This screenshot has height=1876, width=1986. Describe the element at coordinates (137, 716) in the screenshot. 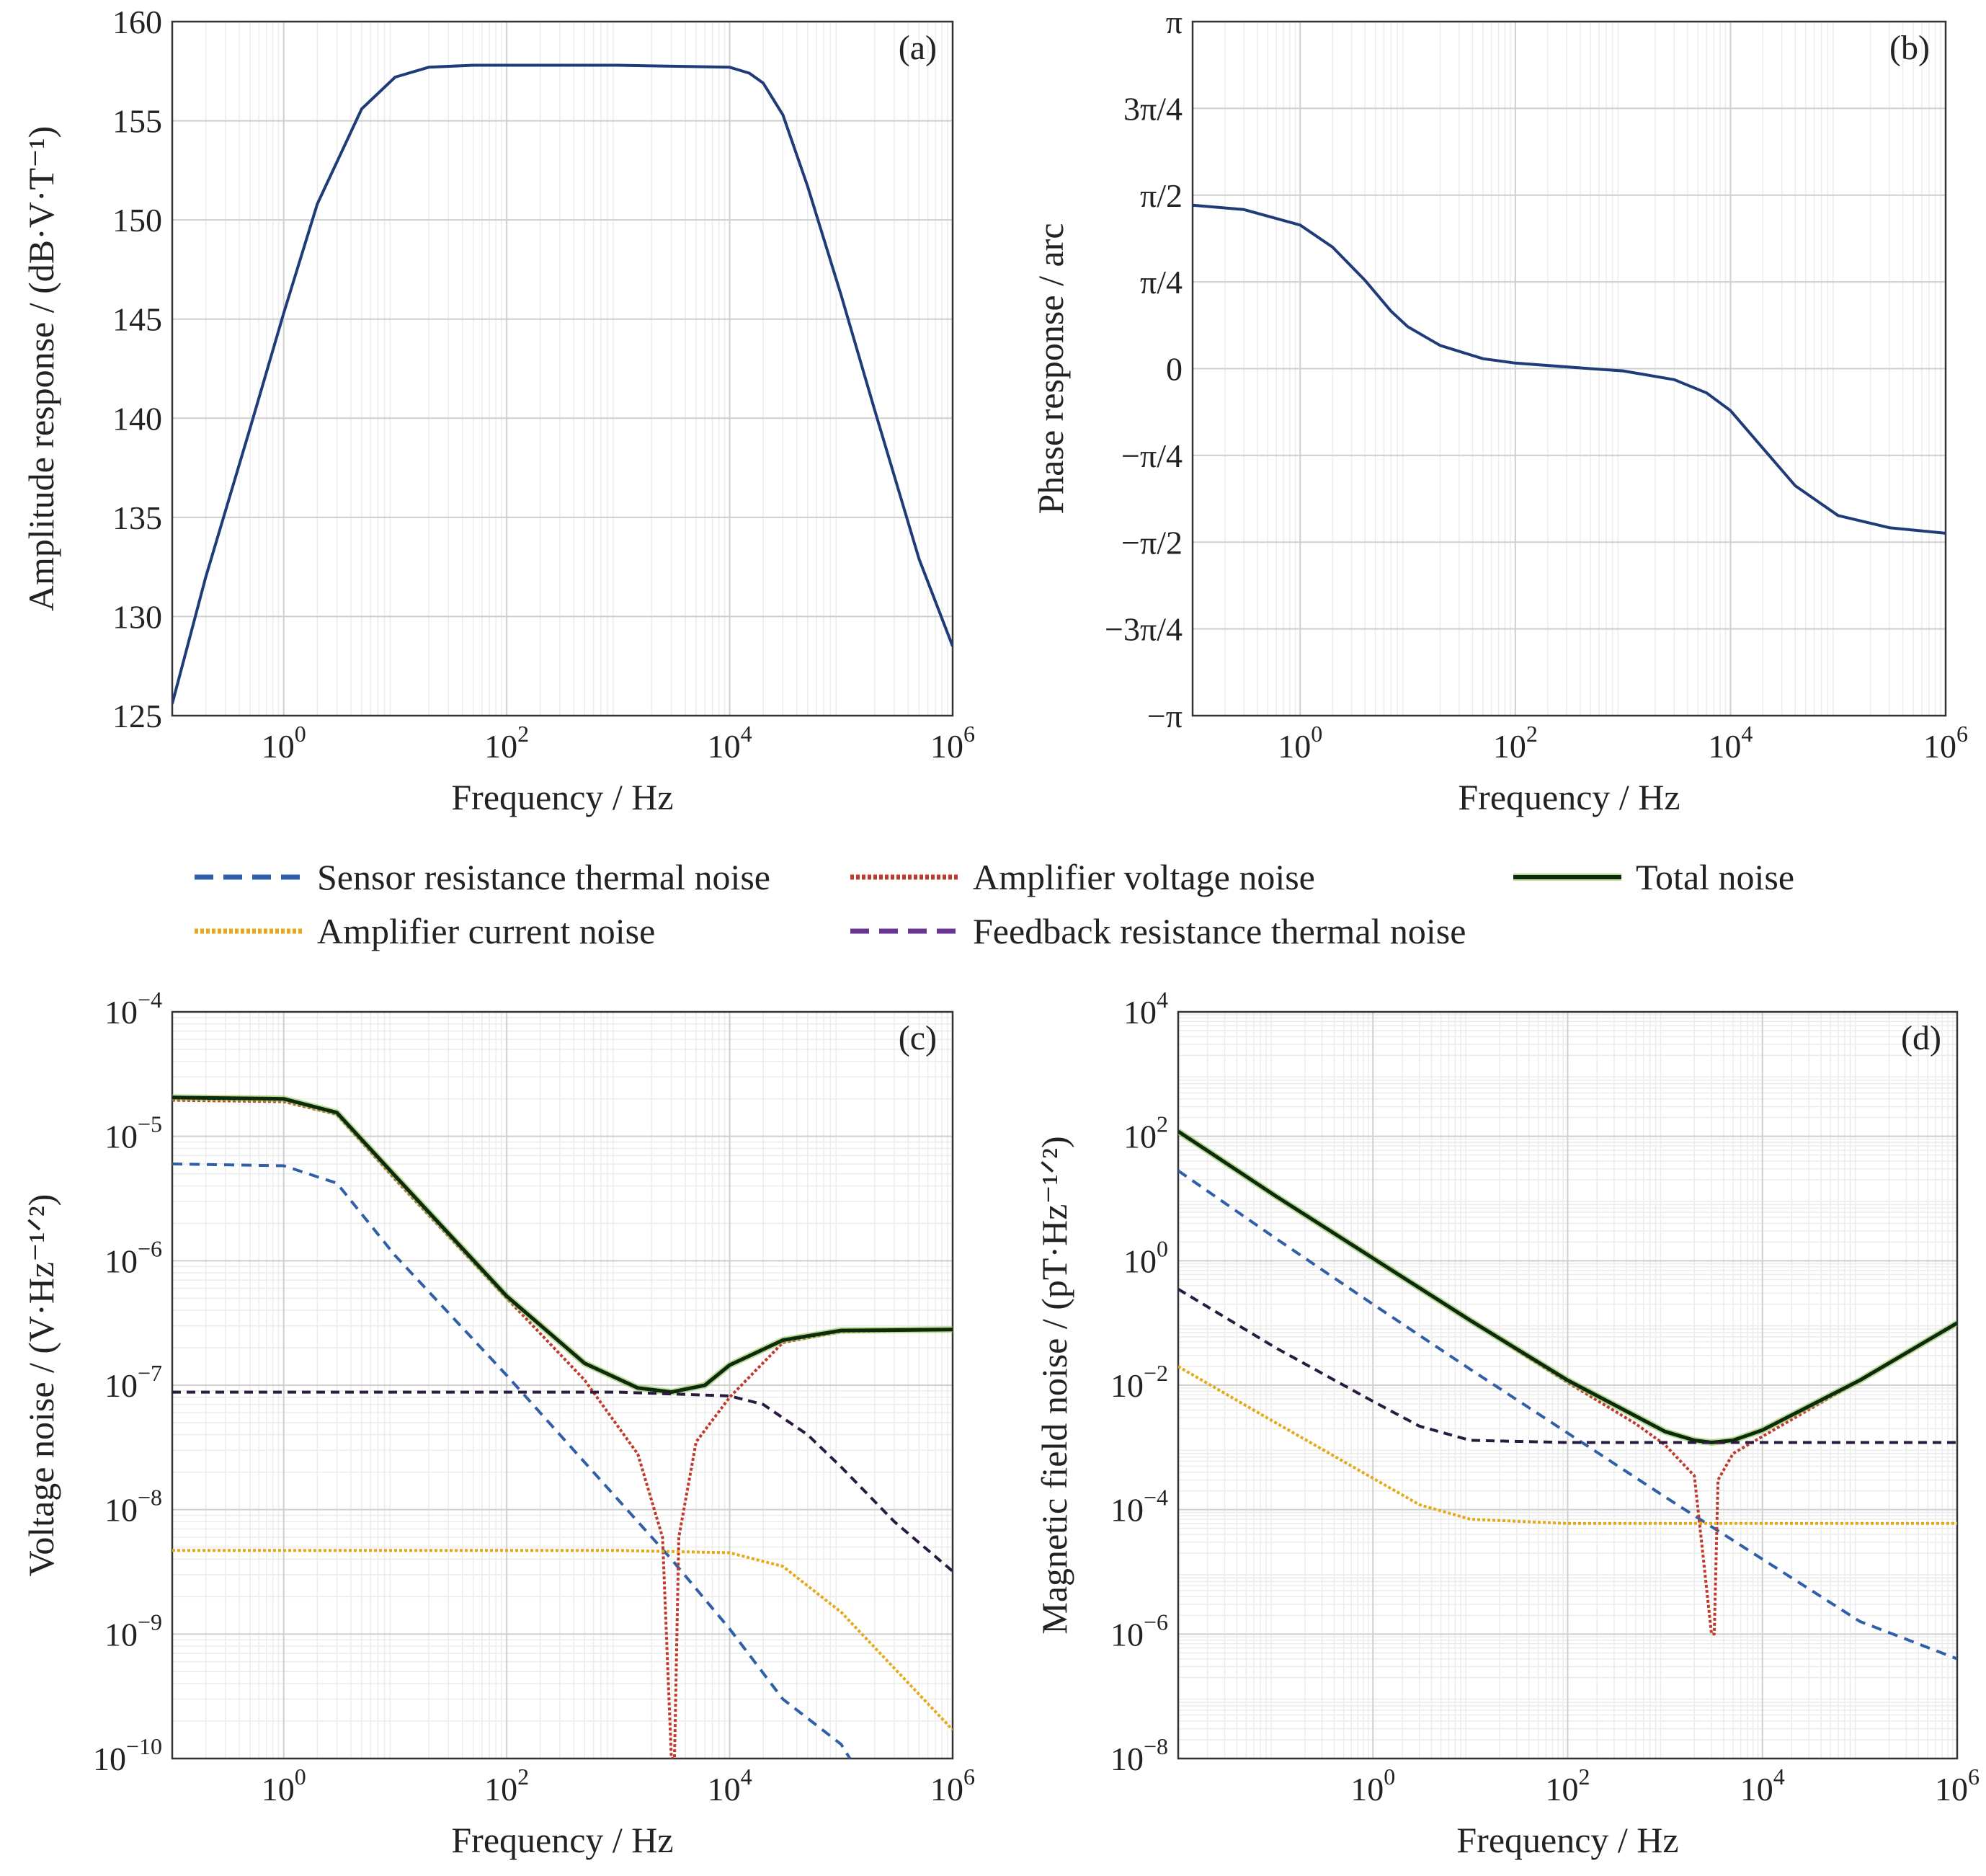

I see `y-tick-label: 125` at that location.